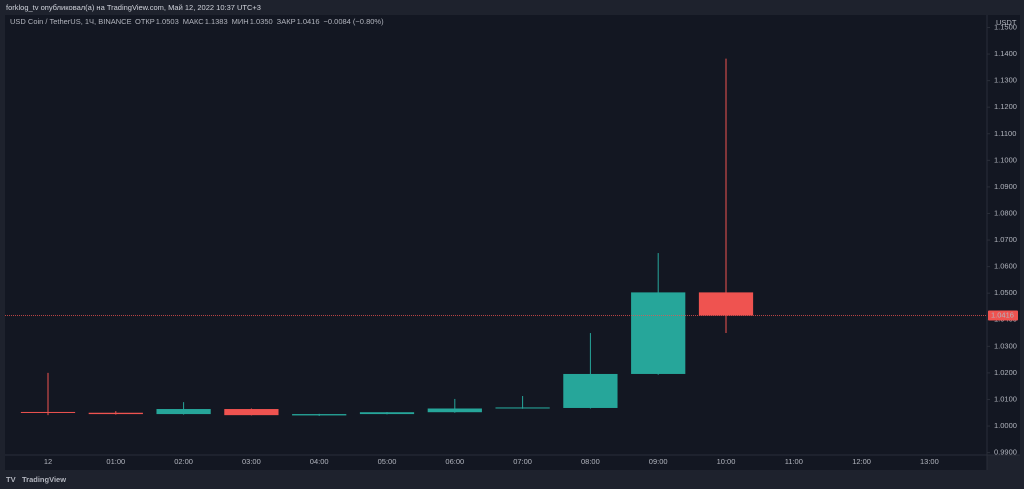 The image size is (1024, 489). Describe the element at coordinates (183, 461) in the screenshot. I see `x-tick-label: 02:00` at that location.